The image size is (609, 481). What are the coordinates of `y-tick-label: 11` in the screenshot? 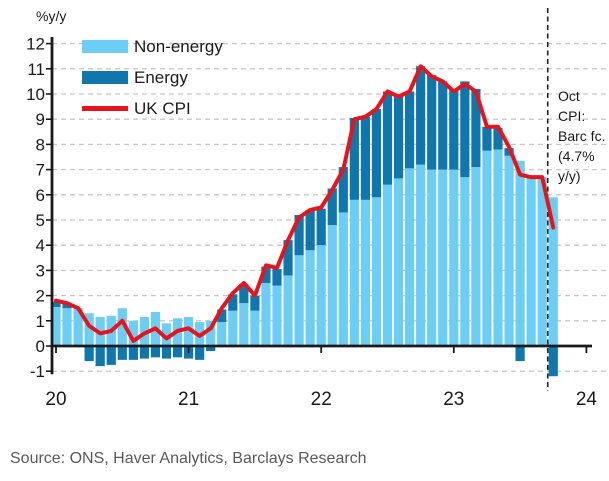 It's located at (36, 69).